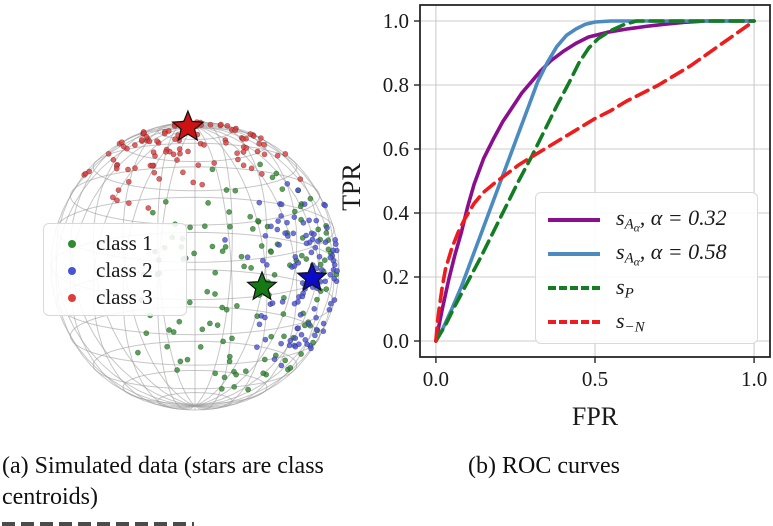  Describe the element at coordinates (754, 379) in the screenshot. I see `x-tick-label: 1.0` at that location.